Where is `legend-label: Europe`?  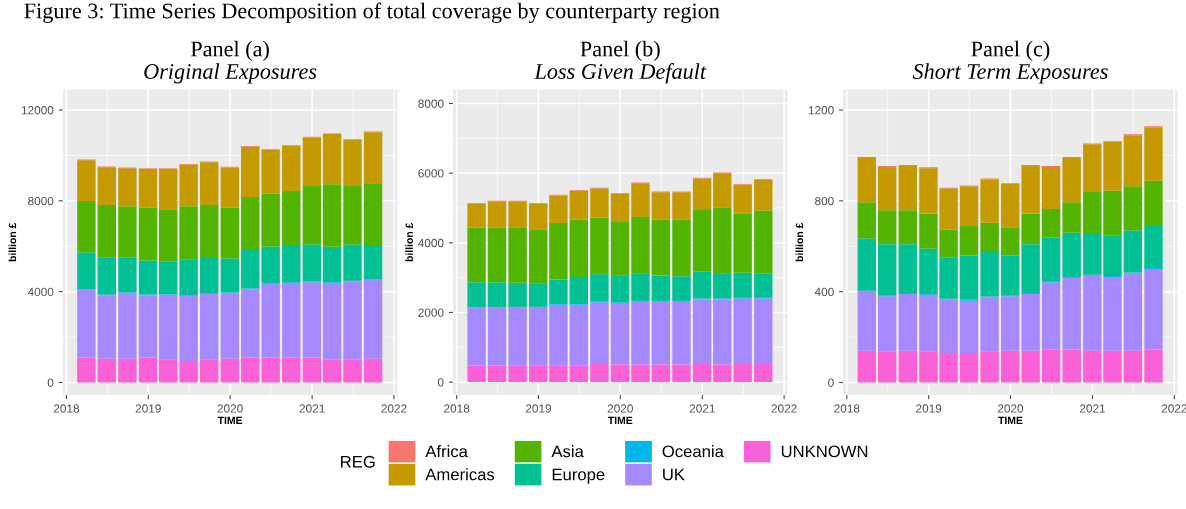
legend-label: Europe is located at coordinates (578, 476).